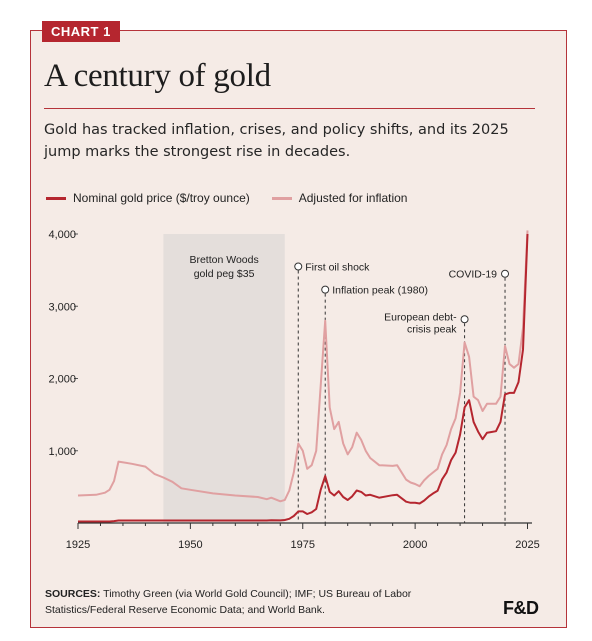 This screenshot has height=641, width=592. What do you see at coordinates (289, 108) in the screenshot?
I see `title-divider` at bounding box center [289, 108].